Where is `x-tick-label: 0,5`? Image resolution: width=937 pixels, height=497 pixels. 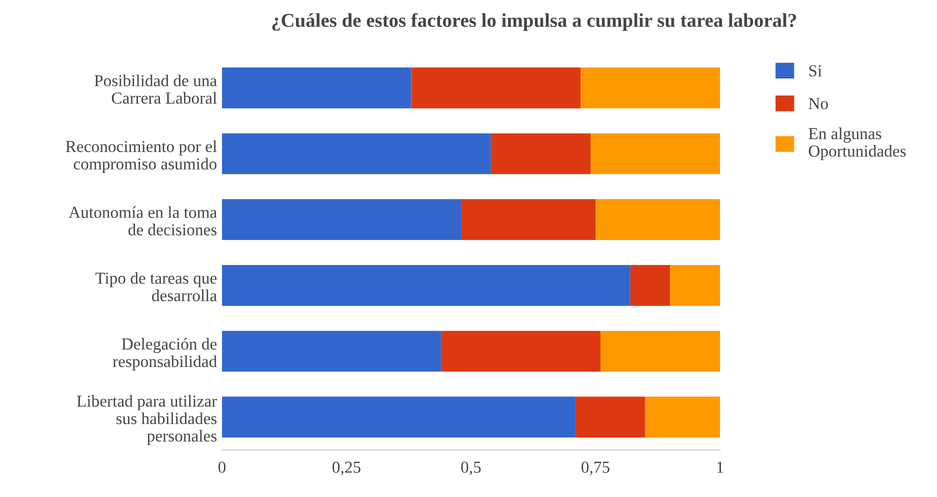
x-tick-label: 0,5 is located at coordinates (471, 469).